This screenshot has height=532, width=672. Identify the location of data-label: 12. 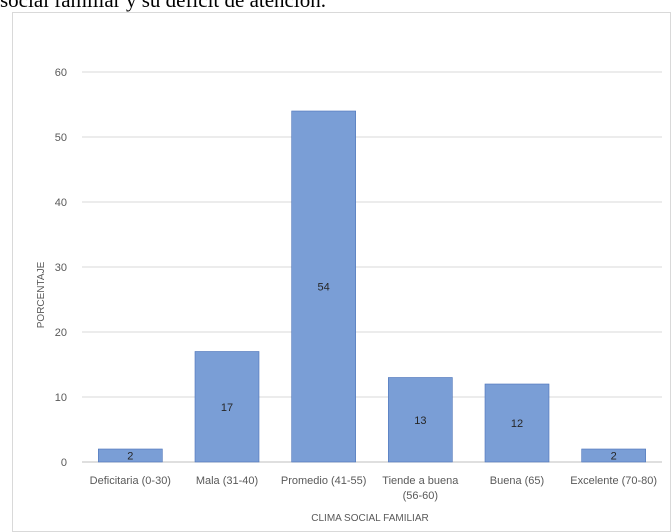
(517, 424).